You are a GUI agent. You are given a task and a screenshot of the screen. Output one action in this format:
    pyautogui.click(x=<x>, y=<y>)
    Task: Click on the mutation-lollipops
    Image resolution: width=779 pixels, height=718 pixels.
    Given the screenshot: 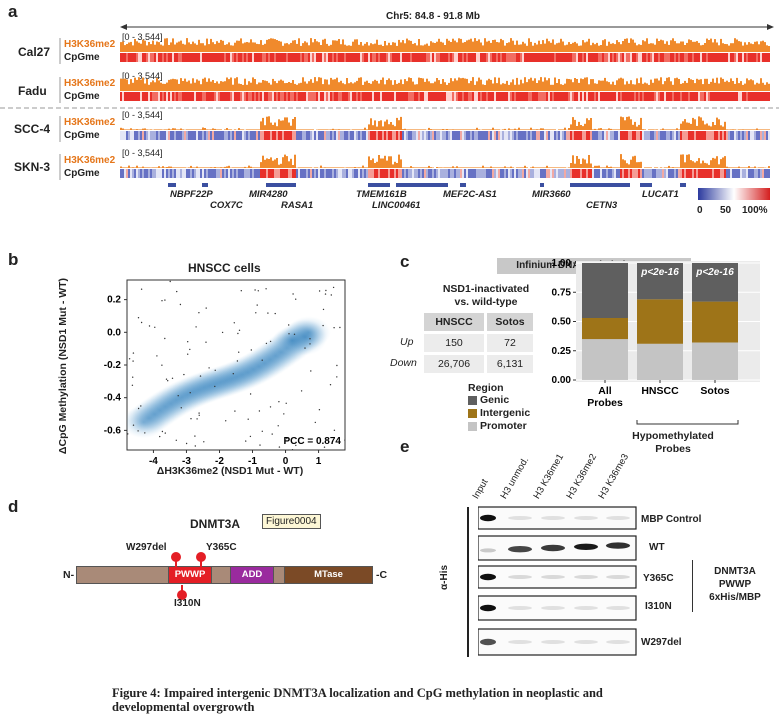 What is the action you would take?
    pyautogui.click(x=188, y=576)
    